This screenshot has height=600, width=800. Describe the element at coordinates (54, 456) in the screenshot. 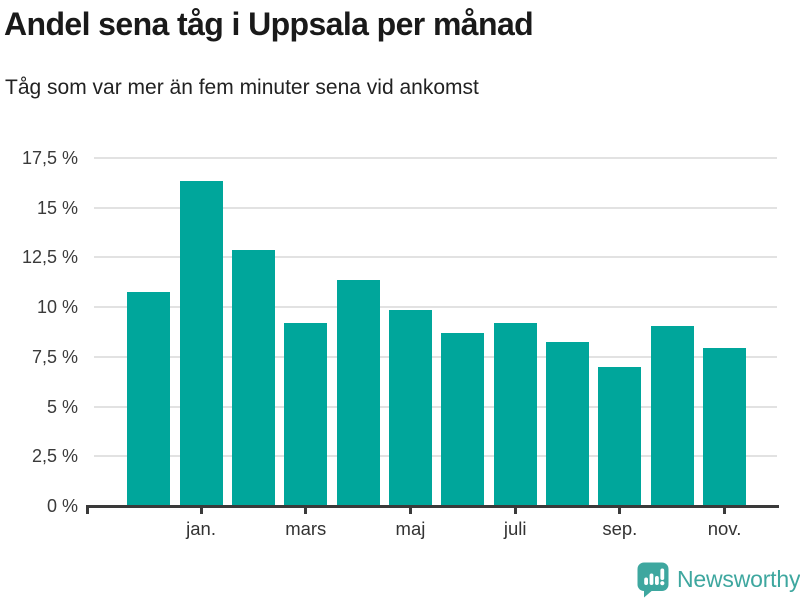

I see `y-tick-label: 2,5 %` at that location.